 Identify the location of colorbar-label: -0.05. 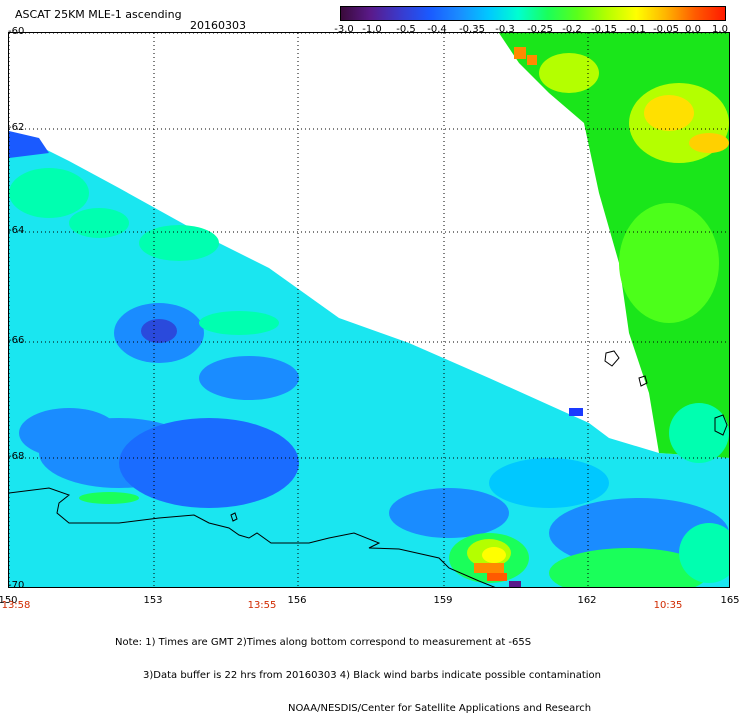
(666, 29).